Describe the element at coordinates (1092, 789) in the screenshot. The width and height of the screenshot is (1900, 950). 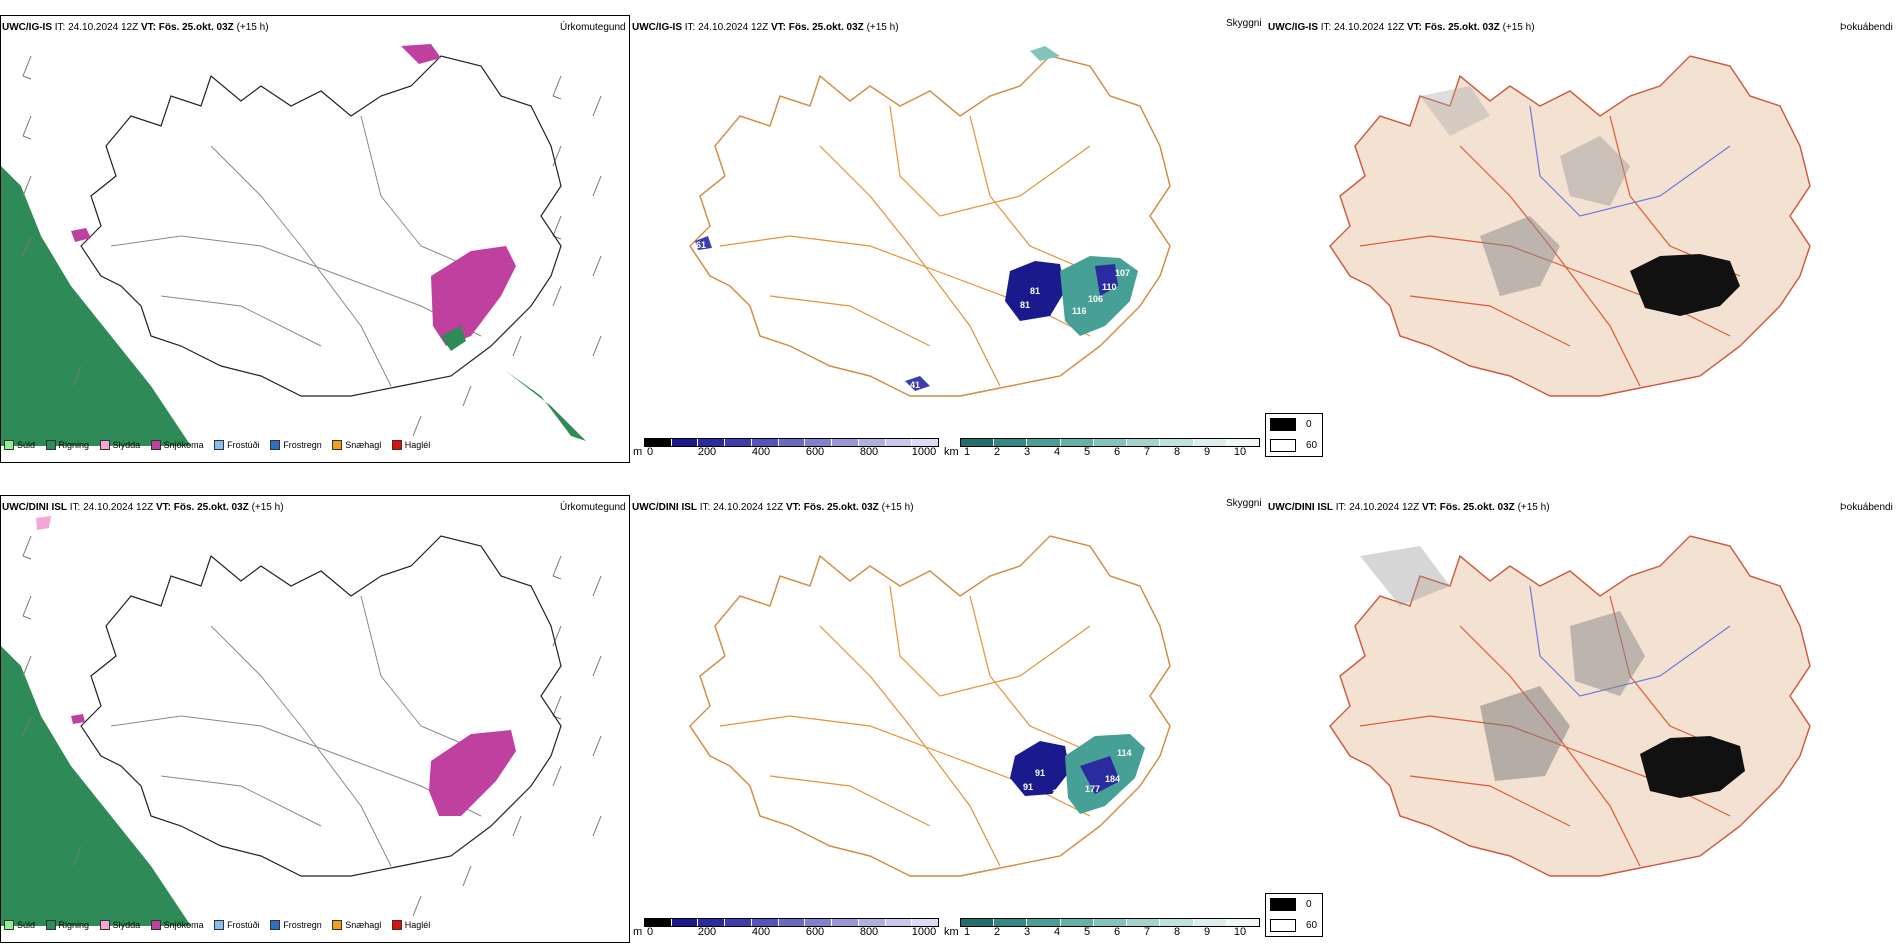
I see `cloudbase-label: 177` at that location.